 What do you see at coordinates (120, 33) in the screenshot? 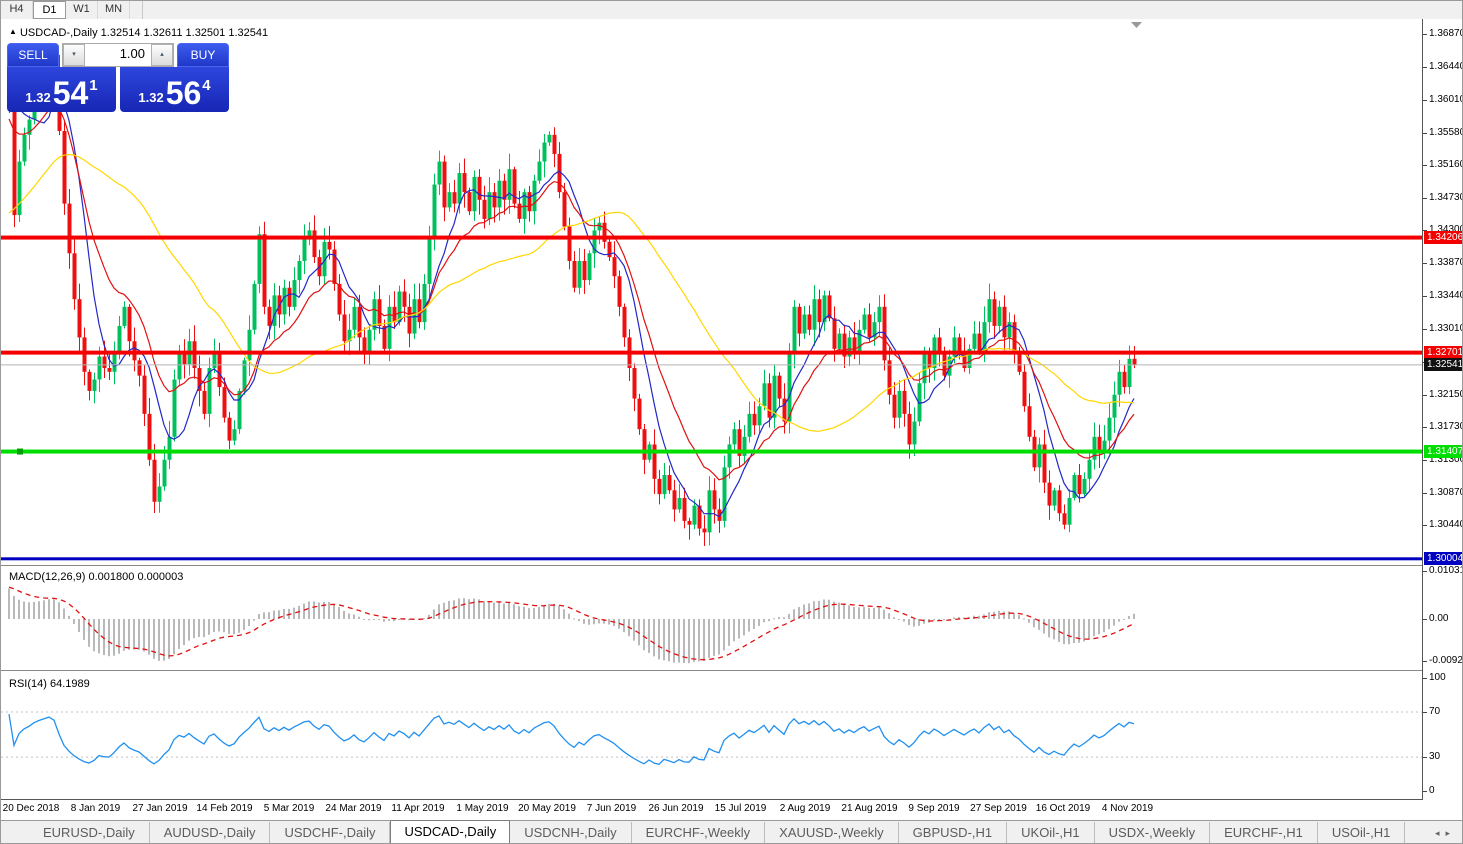
I see `ohlc-open: 1.32514` at bounding box center [120, 33].